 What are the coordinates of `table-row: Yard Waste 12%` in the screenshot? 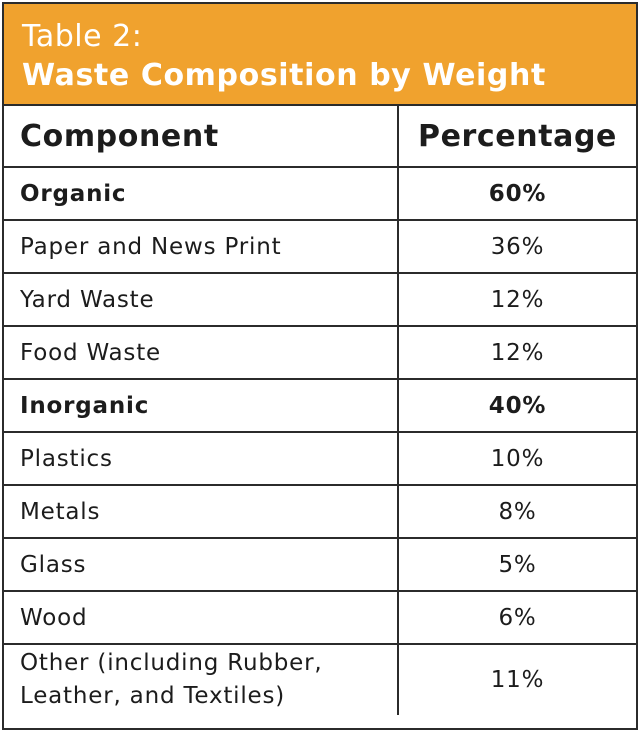 It's located at (320, 300).